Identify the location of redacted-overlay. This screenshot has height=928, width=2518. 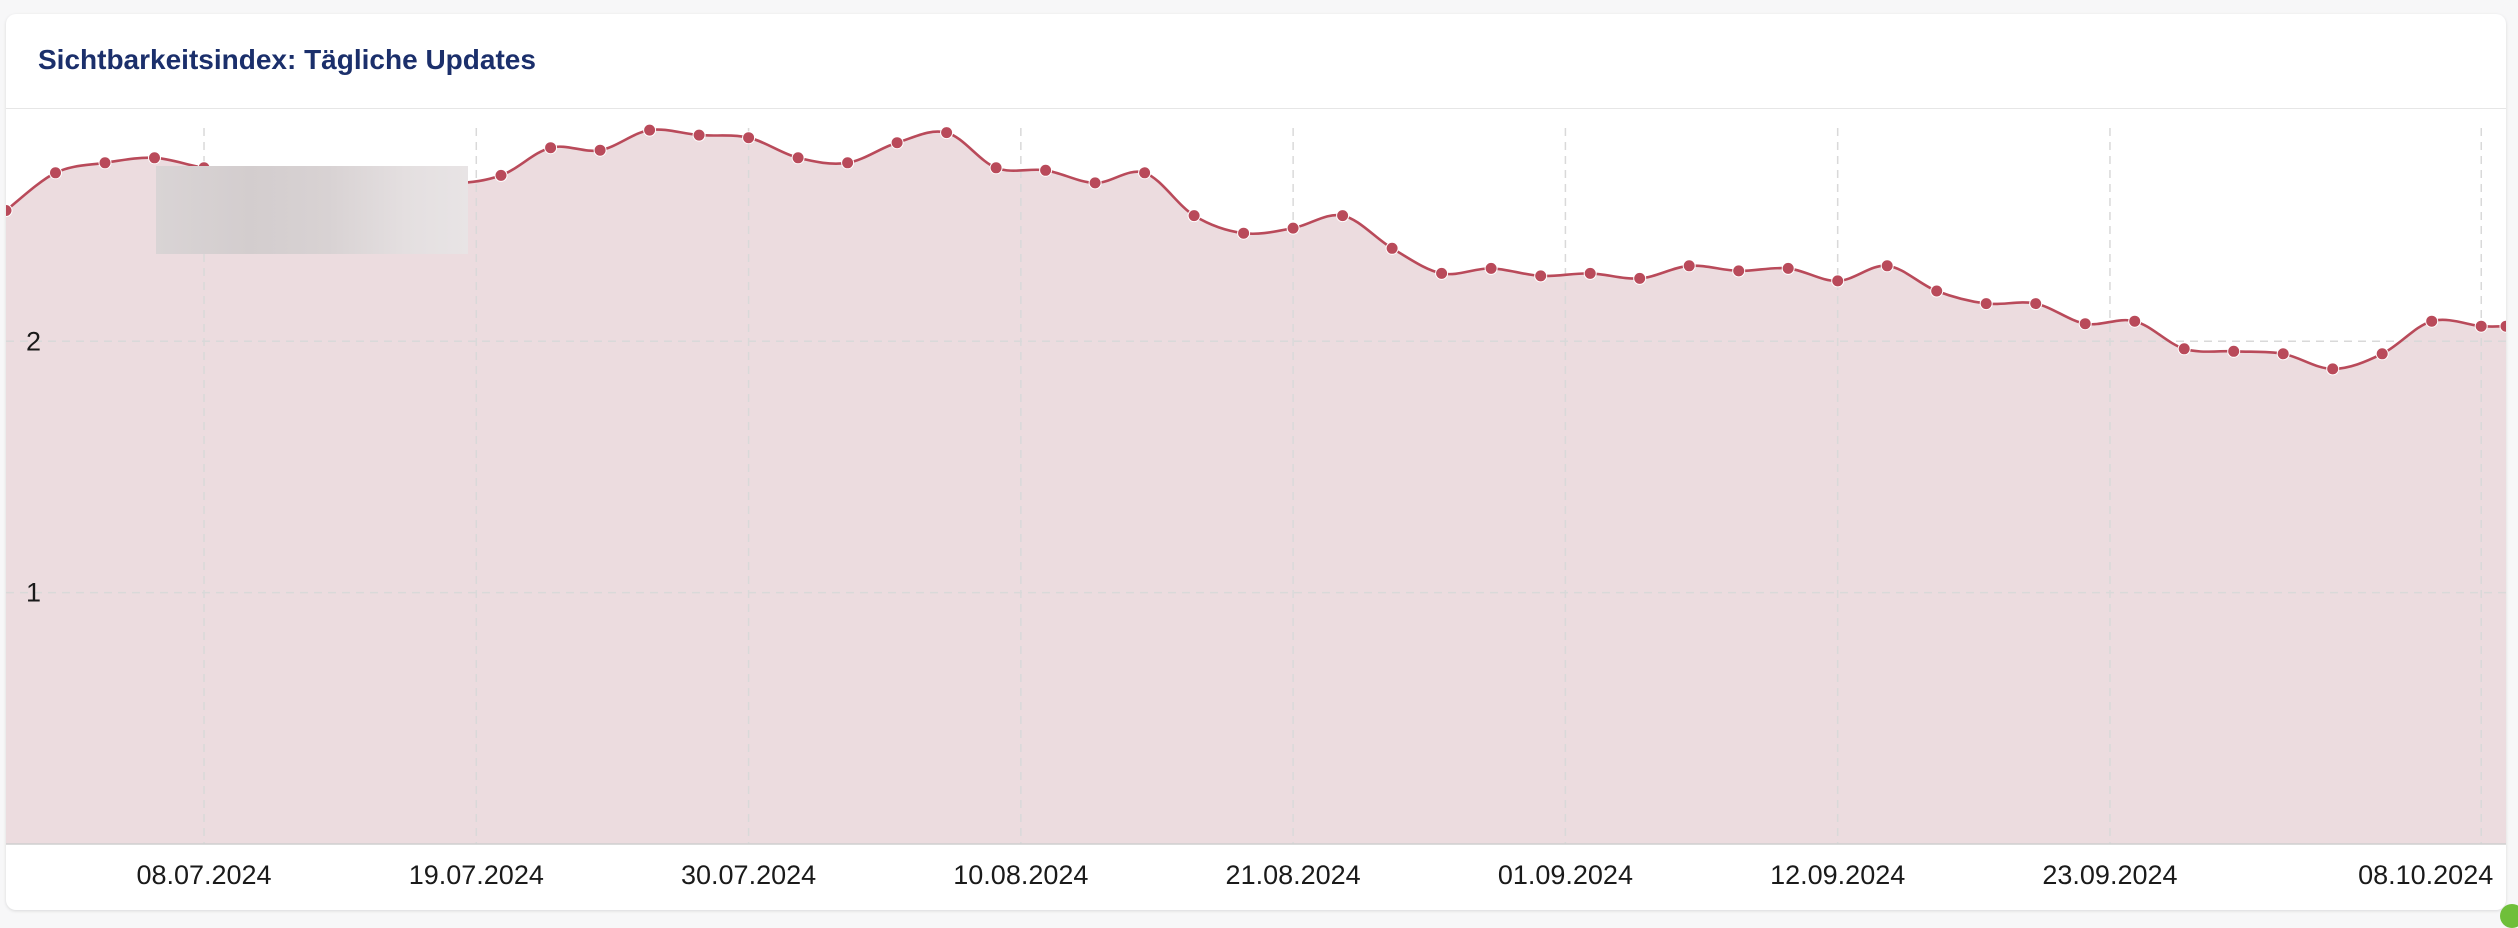
(312, 210).